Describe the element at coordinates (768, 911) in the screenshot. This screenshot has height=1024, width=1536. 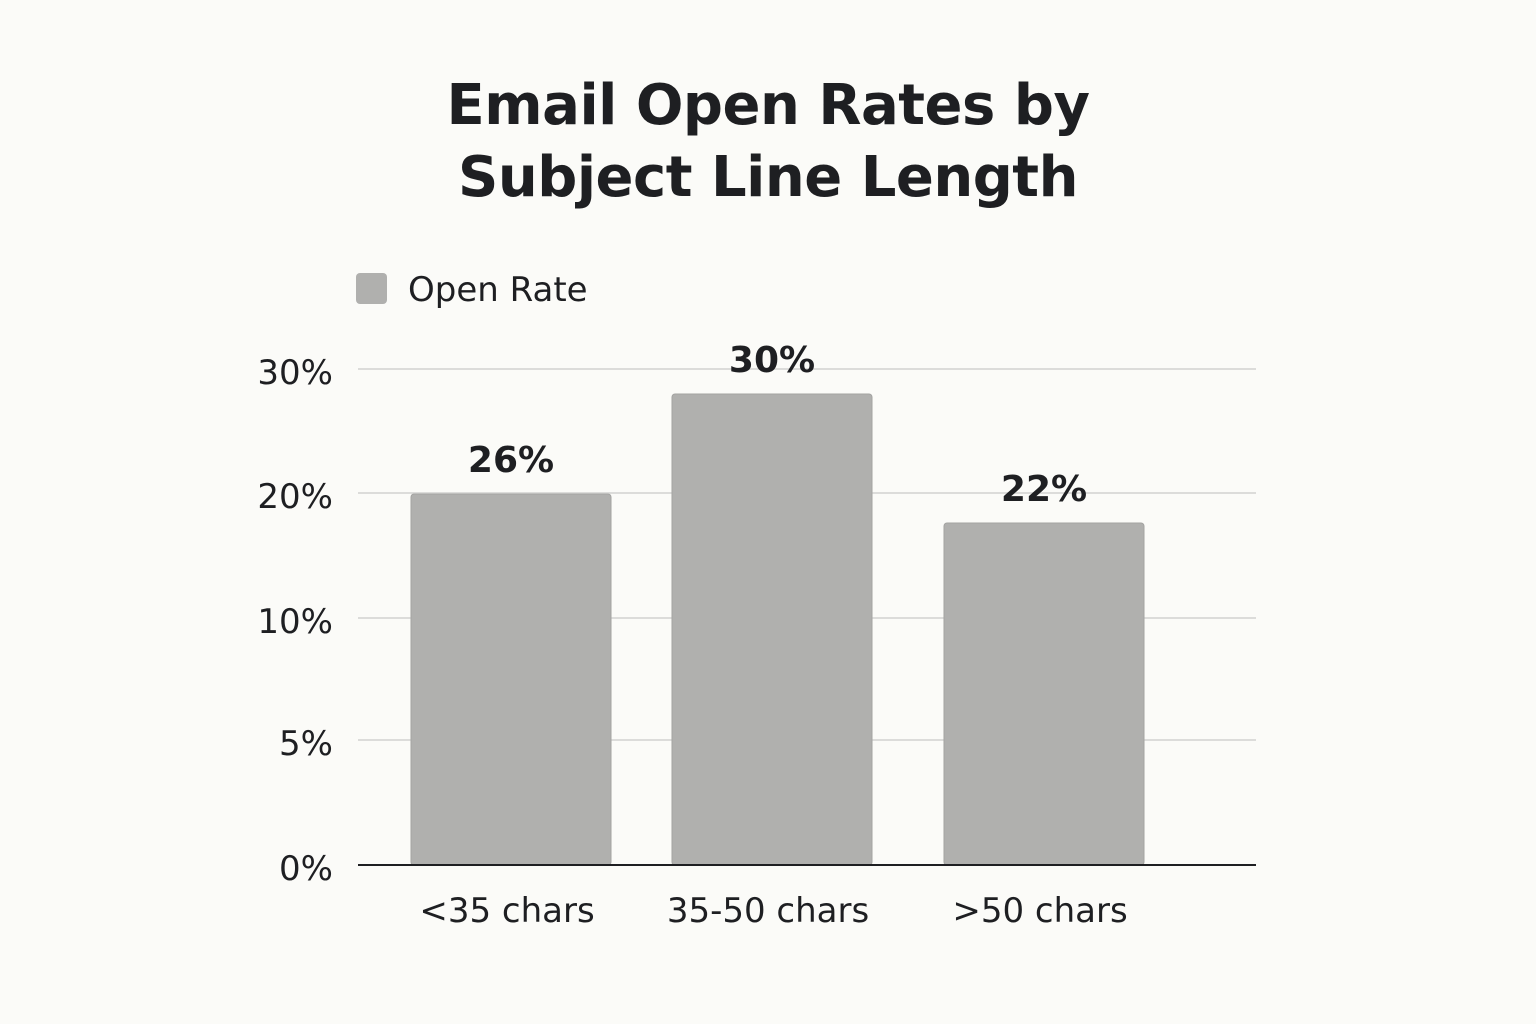
I see `x-category-label: 35-50 chars` at that location.